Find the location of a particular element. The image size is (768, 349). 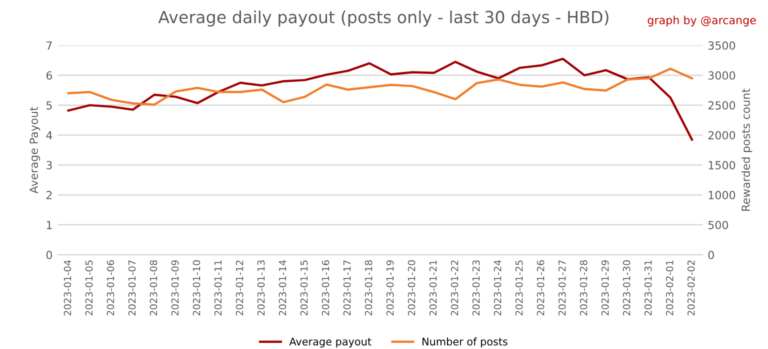

x-tick-label: 2023-01-31 is located at coordinates (648, 288).